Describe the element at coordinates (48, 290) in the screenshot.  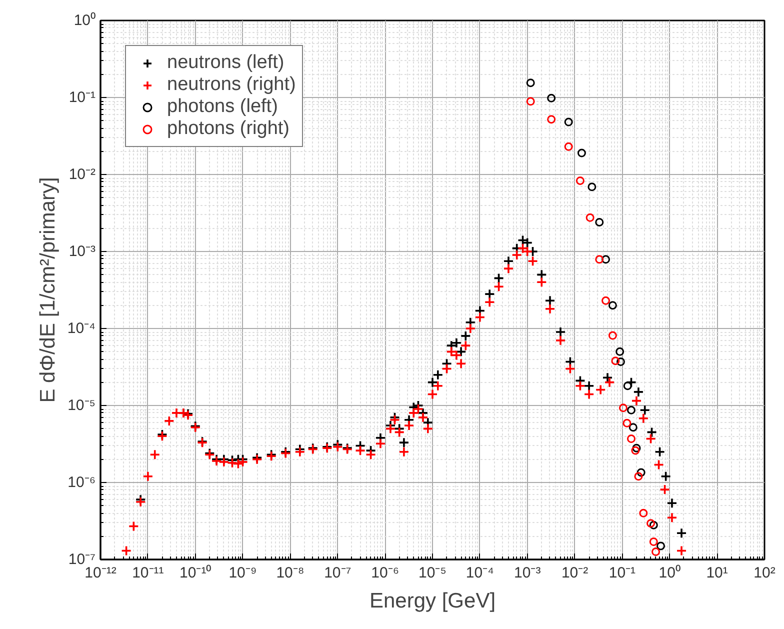
I see `y-axis-title: E dΦ/dE [1/cm²/primary]` at that location.